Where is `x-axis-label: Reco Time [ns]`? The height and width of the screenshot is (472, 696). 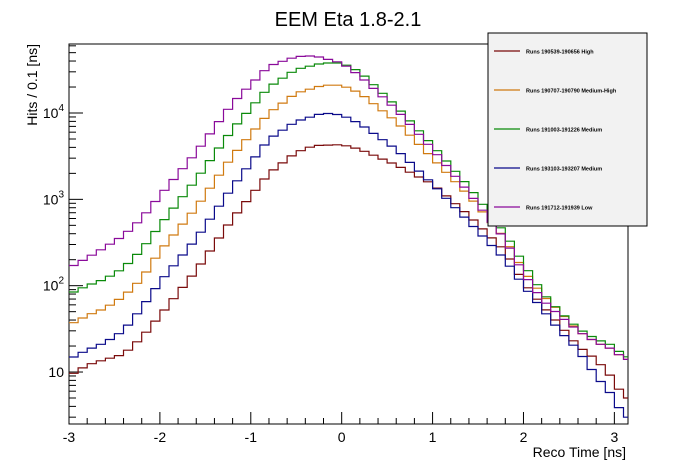 x-axis-label: Reco Time [ns] is located at coordinates (579, 452).